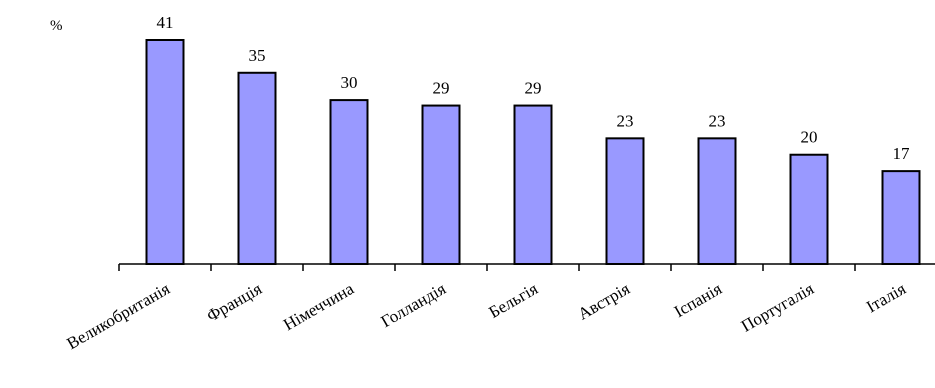 This screenshot has width=935, height=388. What do you see at coordinates (257, 55) in the screenshot?
I see `data-label: 35` at bounding box center [257, 55].